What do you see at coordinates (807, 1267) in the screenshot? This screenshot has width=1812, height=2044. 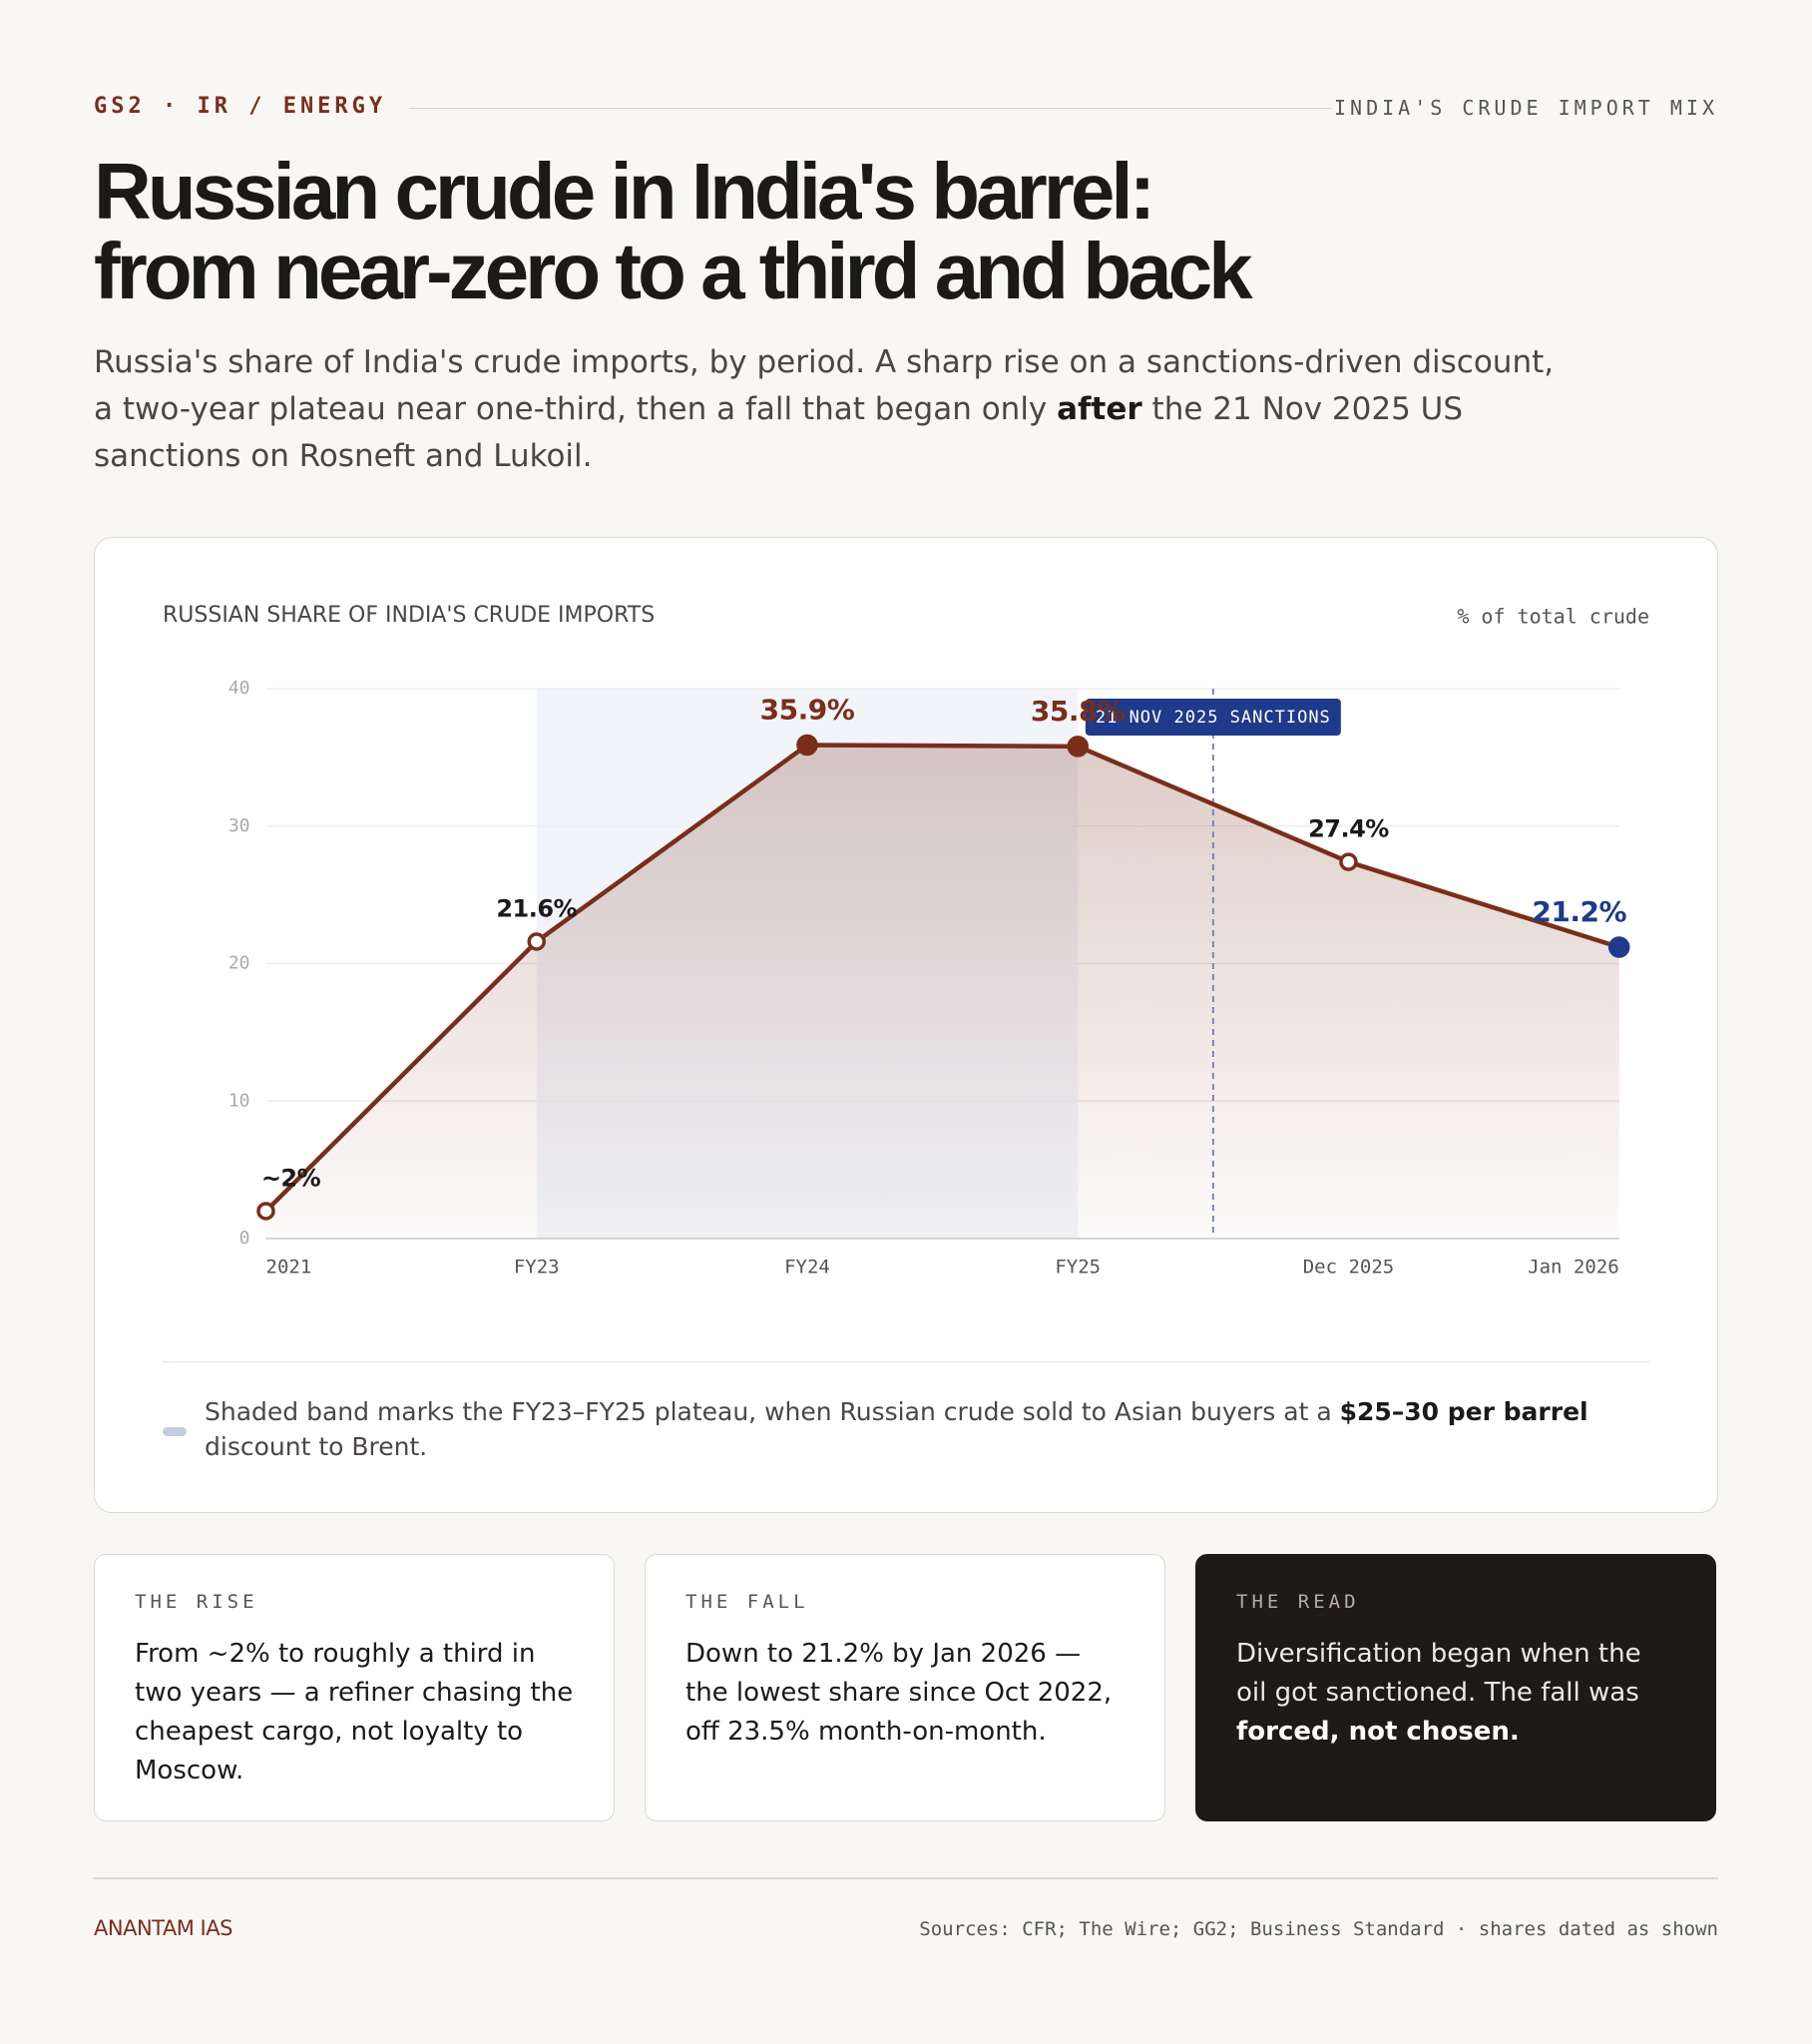 I see `x-tick-label: FY24` at bounding box center [807, 1267].